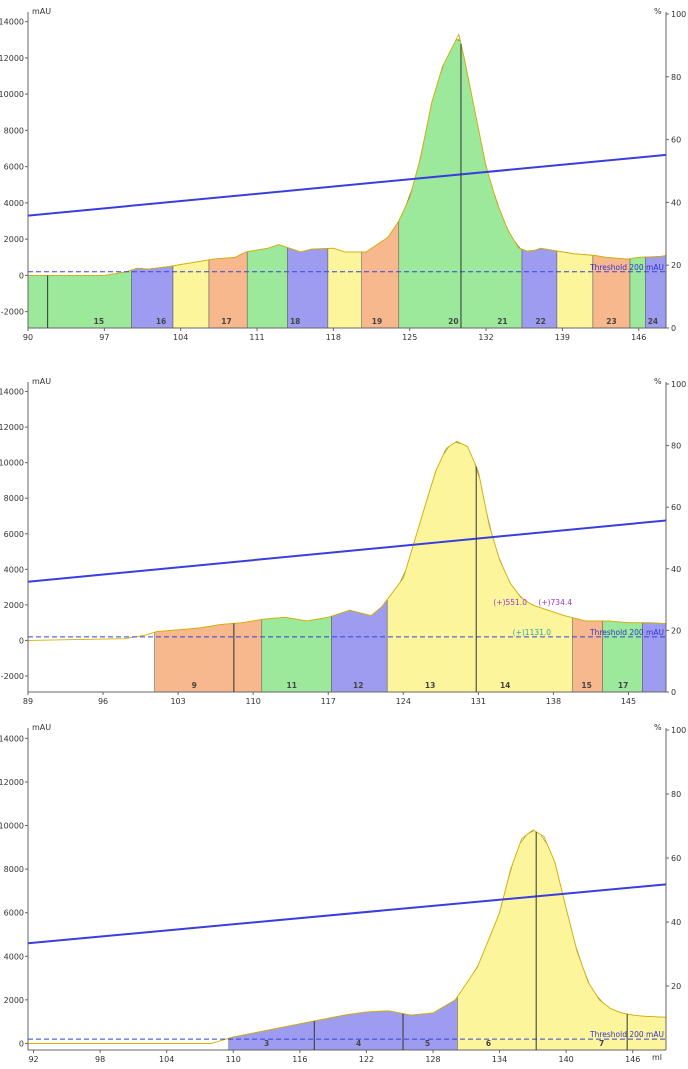 The image size is (688, 1069). I want to click on x-tick-label: 103, so click(177, 701).